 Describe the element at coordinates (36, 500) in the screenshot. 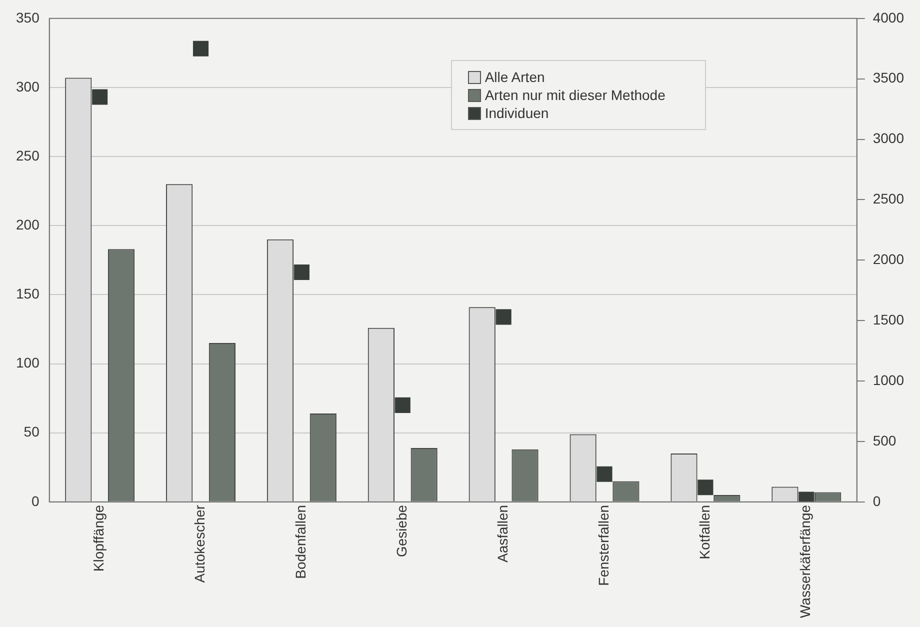

I see `y-tick-label: 0` at that location.